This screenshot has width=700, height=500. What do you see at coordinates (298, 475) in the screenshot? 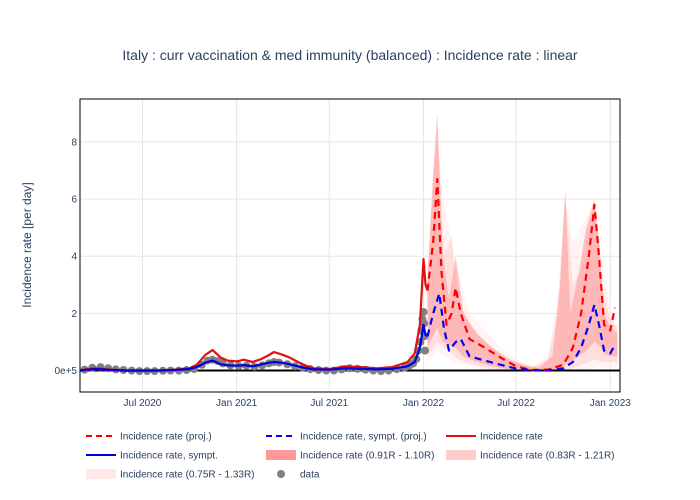
I see `legend-item: data` at bounding box center [298, 475].